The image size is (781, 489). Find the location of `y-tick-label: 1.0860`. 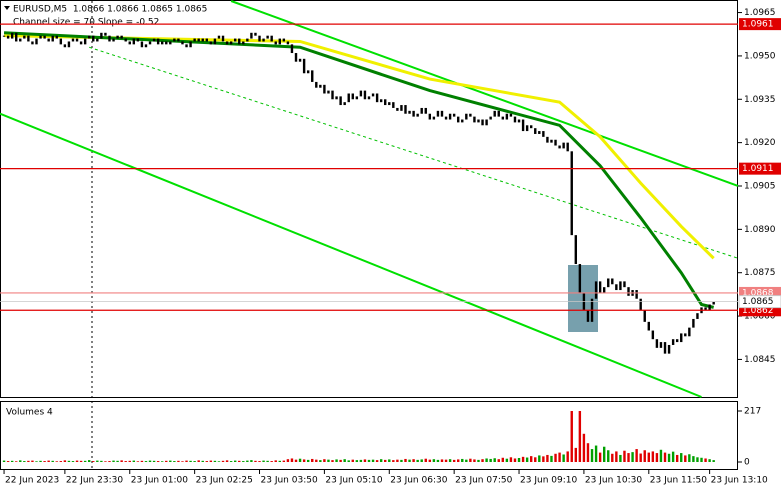

y-tick-label: 1.0860 is located at coordinates (760, 317).